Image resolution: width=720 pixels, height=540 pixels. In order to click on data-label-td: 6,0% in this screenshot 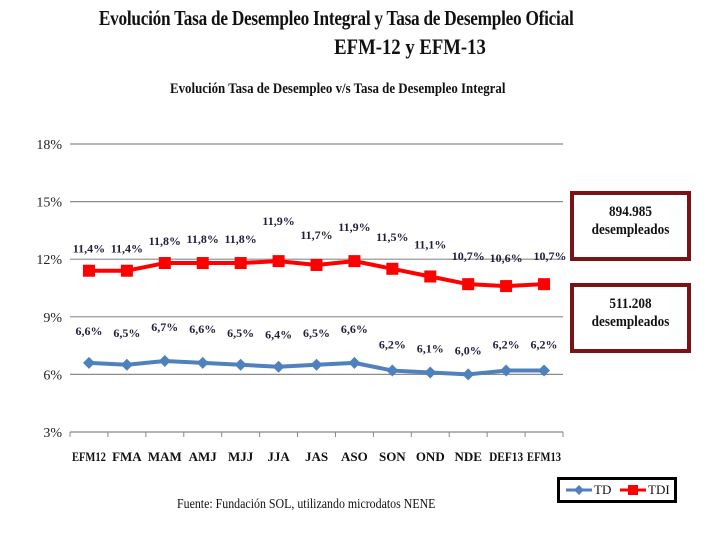, I will do `click(468, 350)`.